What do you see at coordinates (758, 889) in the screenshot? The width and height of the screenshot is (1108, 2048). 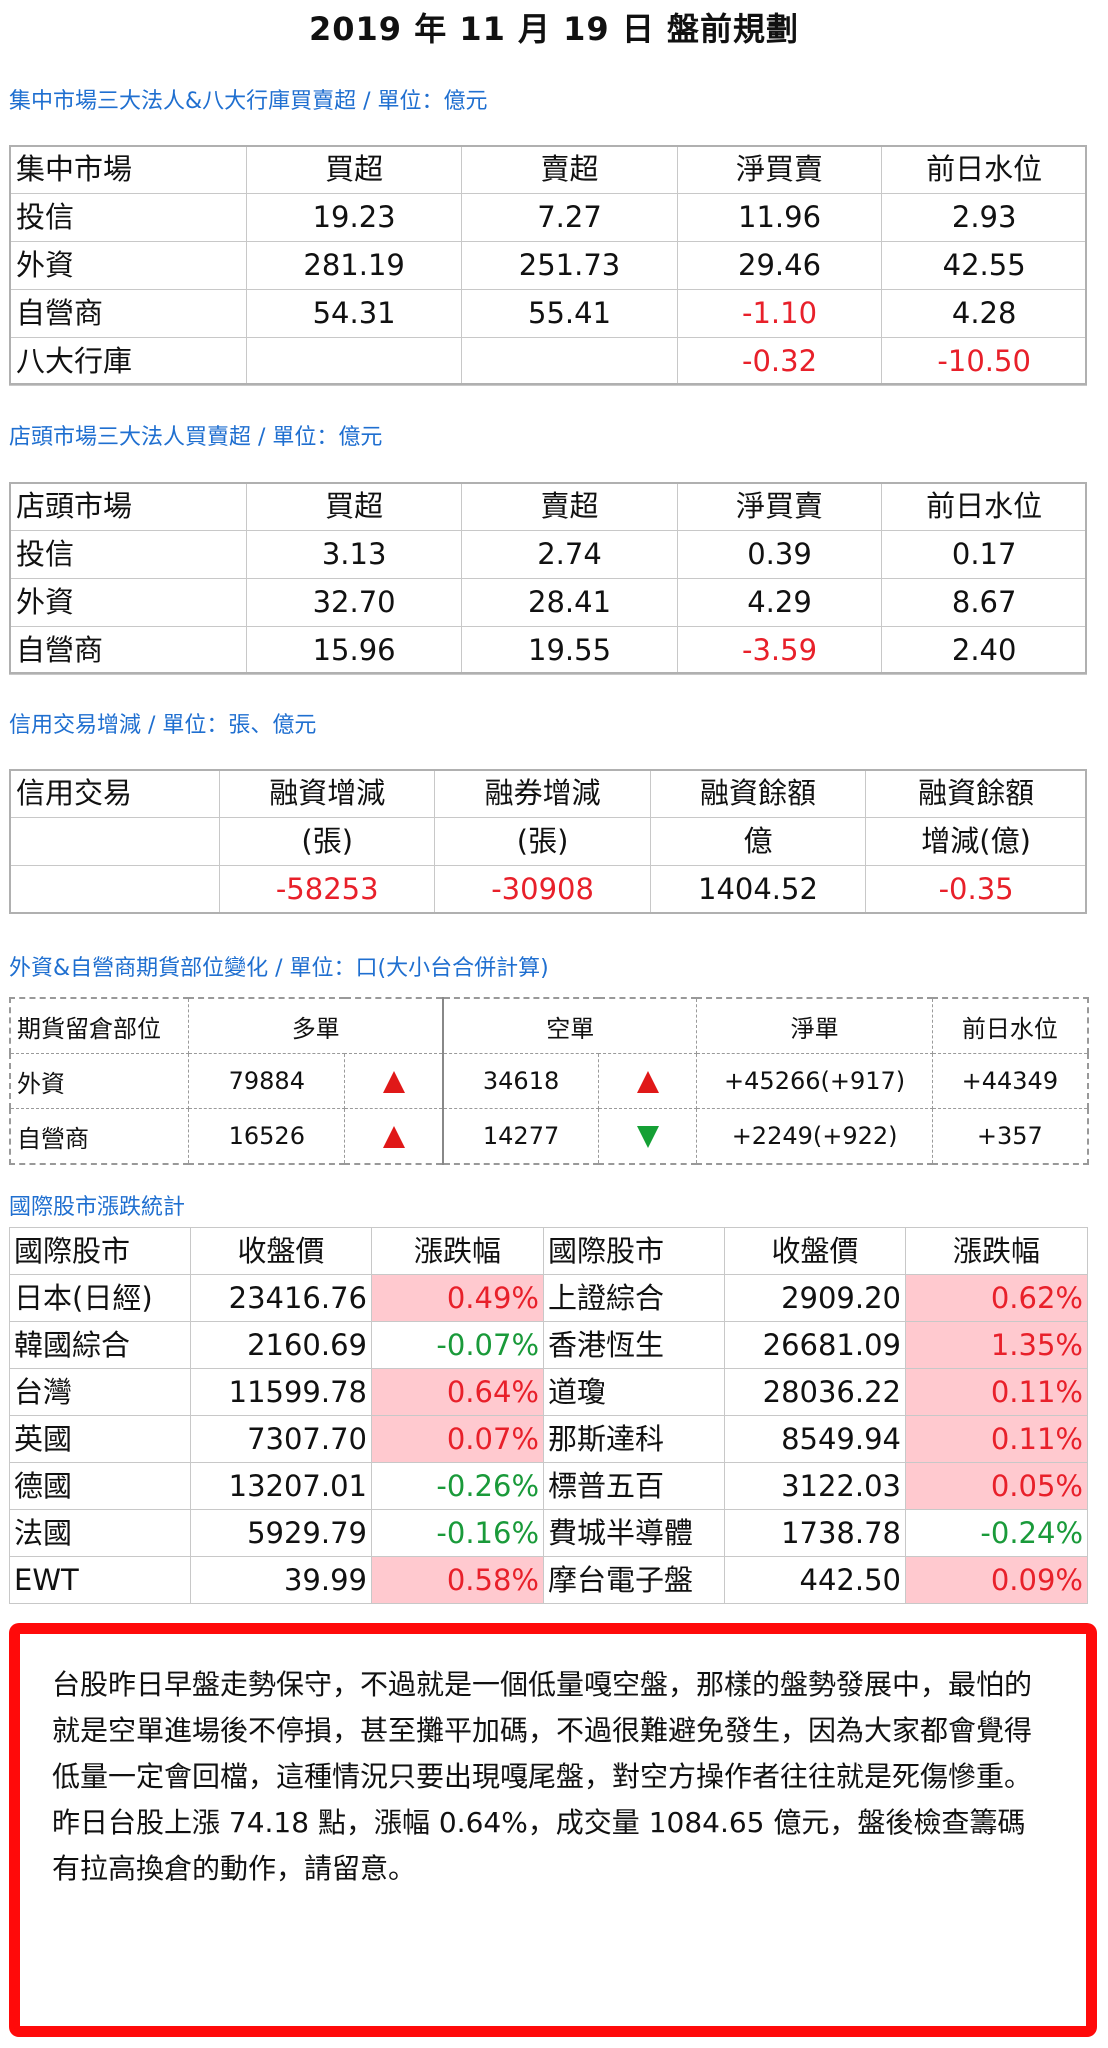 I see `table-cell: 1404.52` at bounding box center [758, 889].